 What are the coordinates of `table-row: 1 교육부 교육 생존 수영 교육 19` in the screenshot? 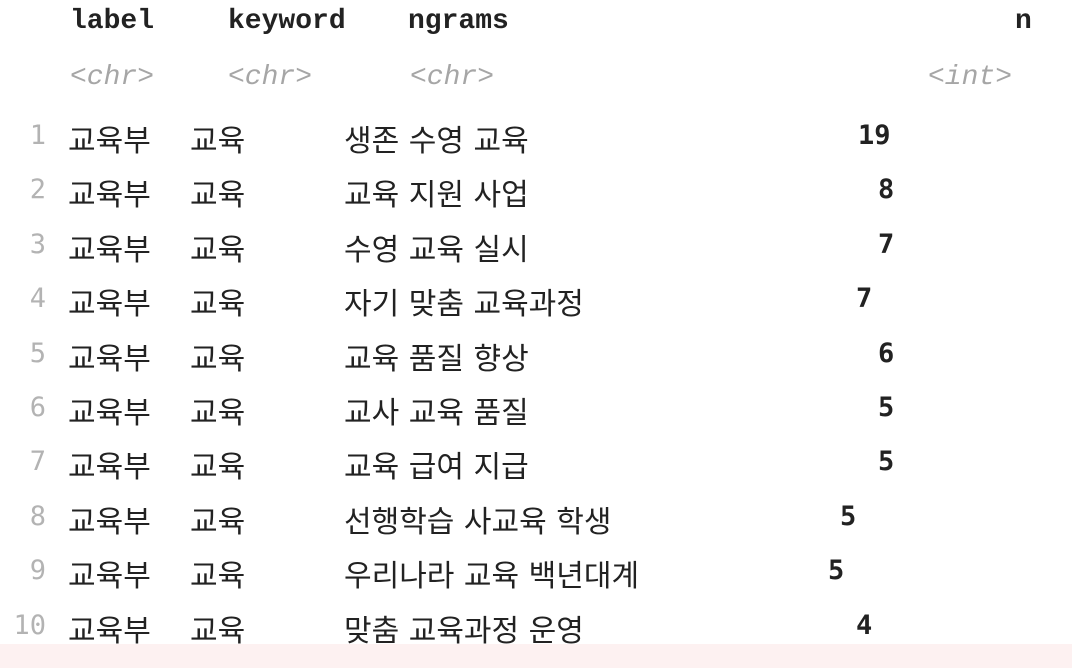 It's located at (536, 133).